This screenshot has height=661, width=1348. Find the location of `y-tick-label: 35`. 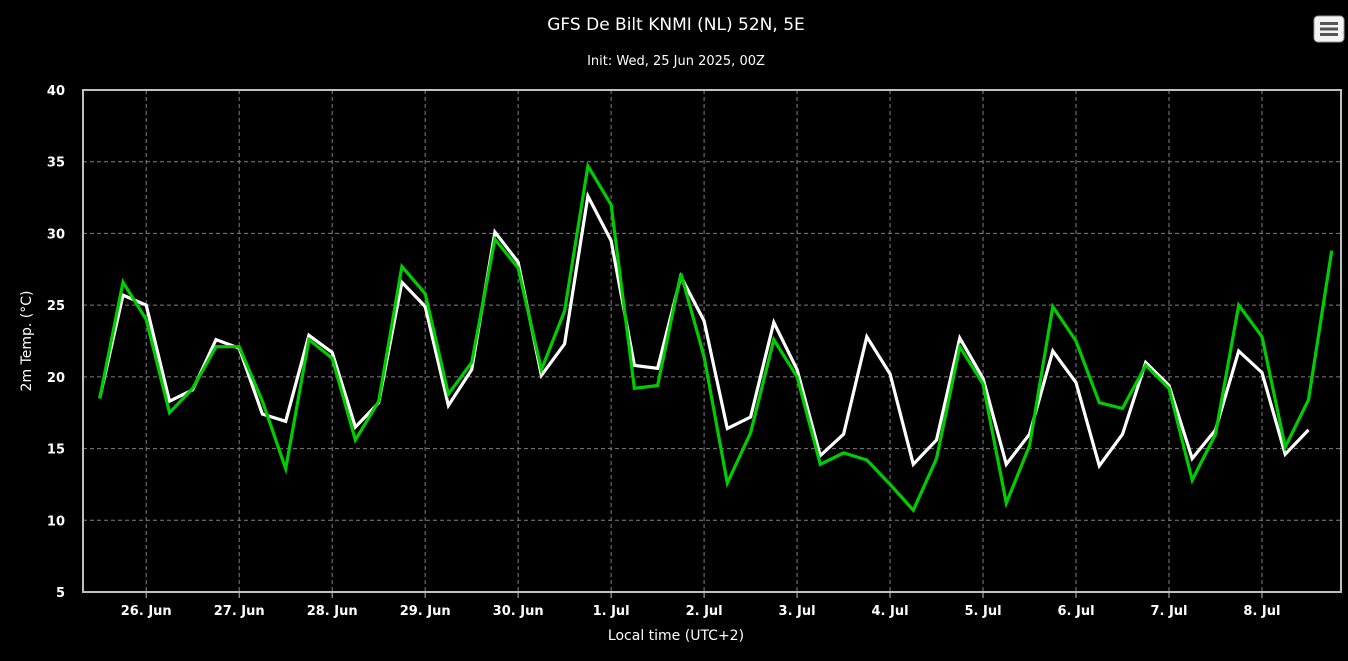

y-tick-label: 35 is located at coordinates (56, 163).